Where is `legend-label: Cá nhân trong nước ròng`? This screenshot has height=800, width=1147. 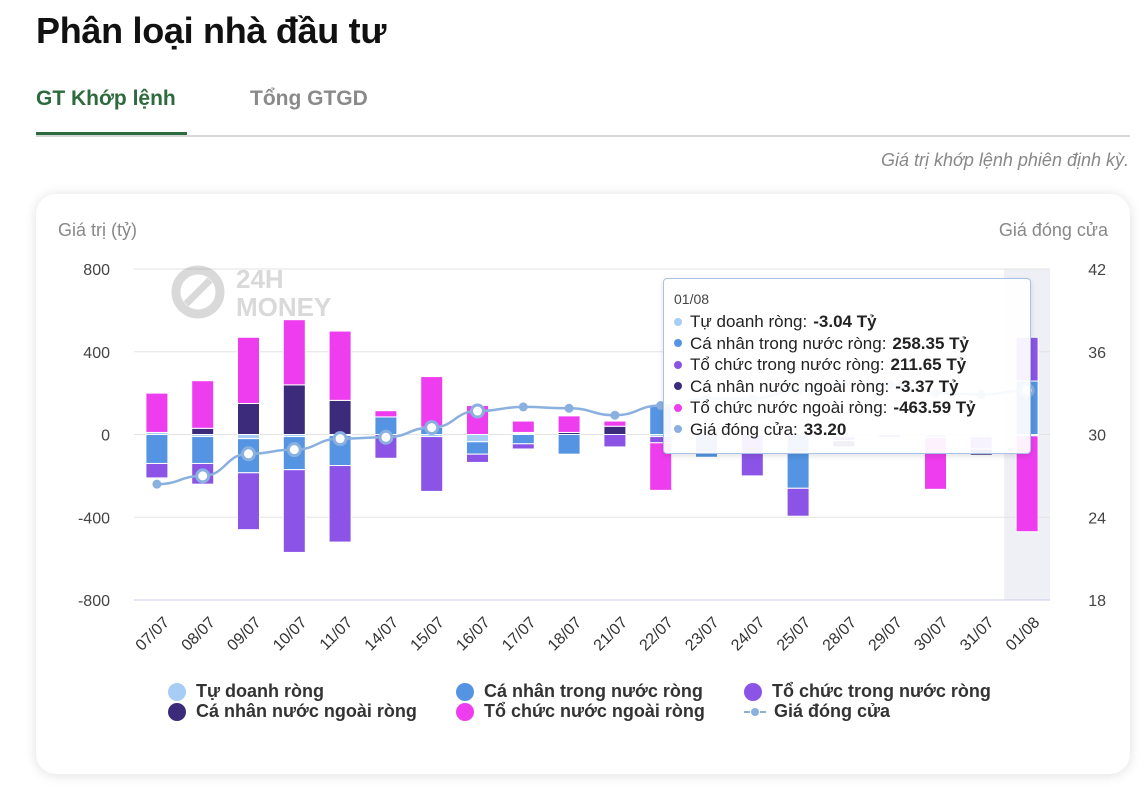
legend-label: Cá nhân trong nước ròng is located at coordinates (593, 691).